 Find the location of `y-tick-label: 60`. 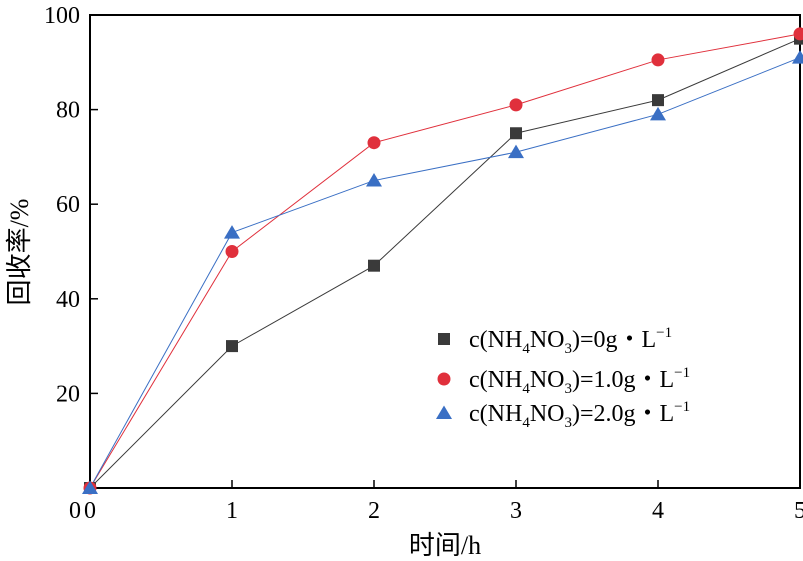

y-tick-label: 60 is located at coordinates (68, 205).